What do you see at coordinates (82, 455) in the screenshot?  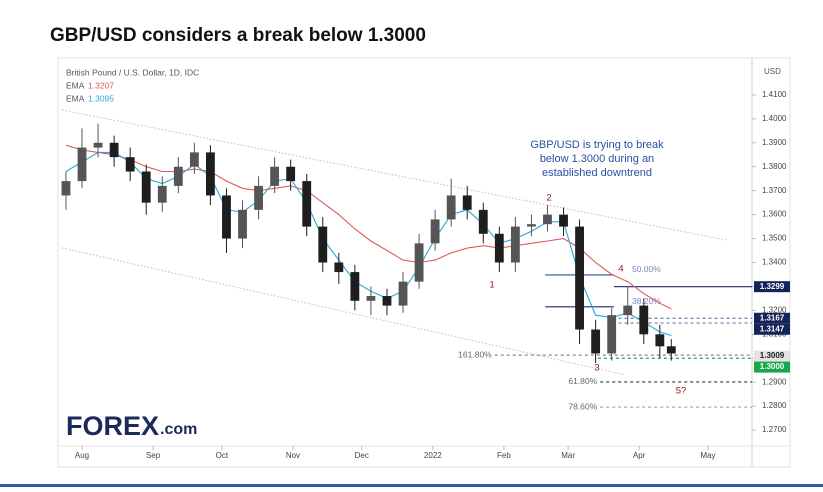 I see `x-tick-label: Aug` at bounding box center [82, 455].